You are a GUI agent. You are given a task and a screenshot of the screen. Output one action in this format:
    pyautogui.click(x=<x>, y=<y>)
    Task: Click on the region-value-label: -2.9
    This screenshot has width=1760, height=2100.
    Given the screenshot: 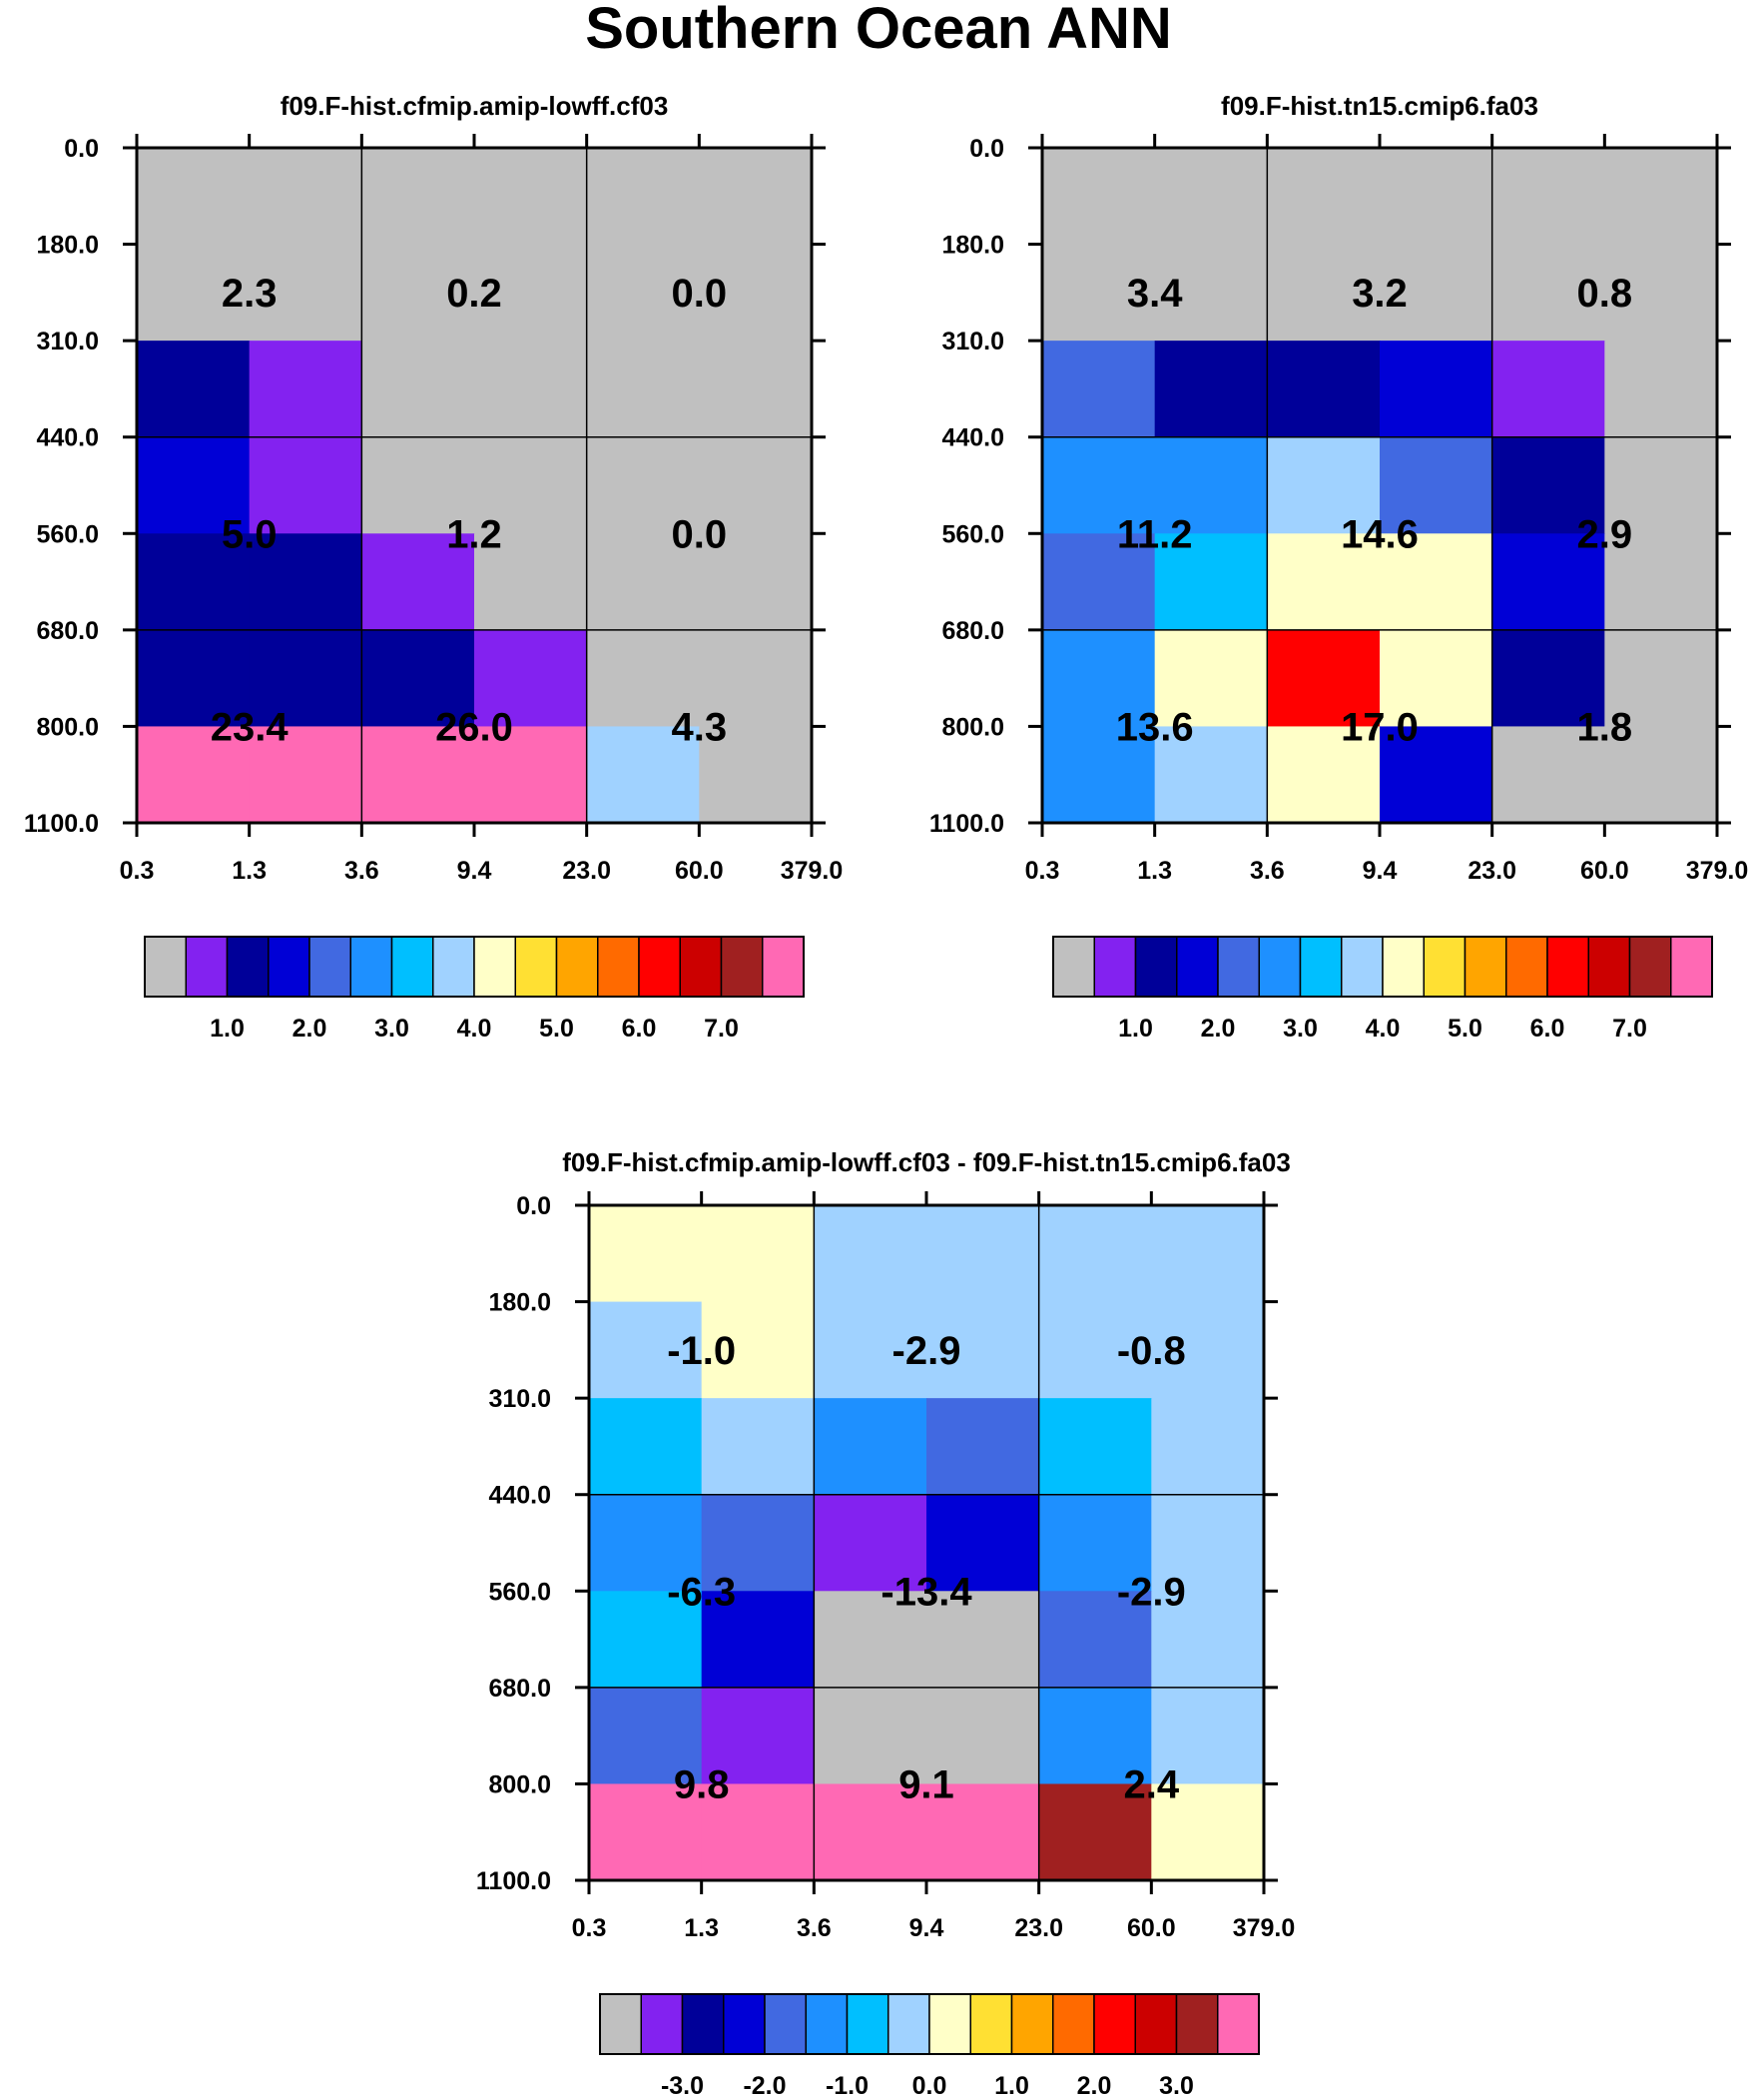 What is the action you would take?
    pyautogui.click(x=927, y=1351)
    